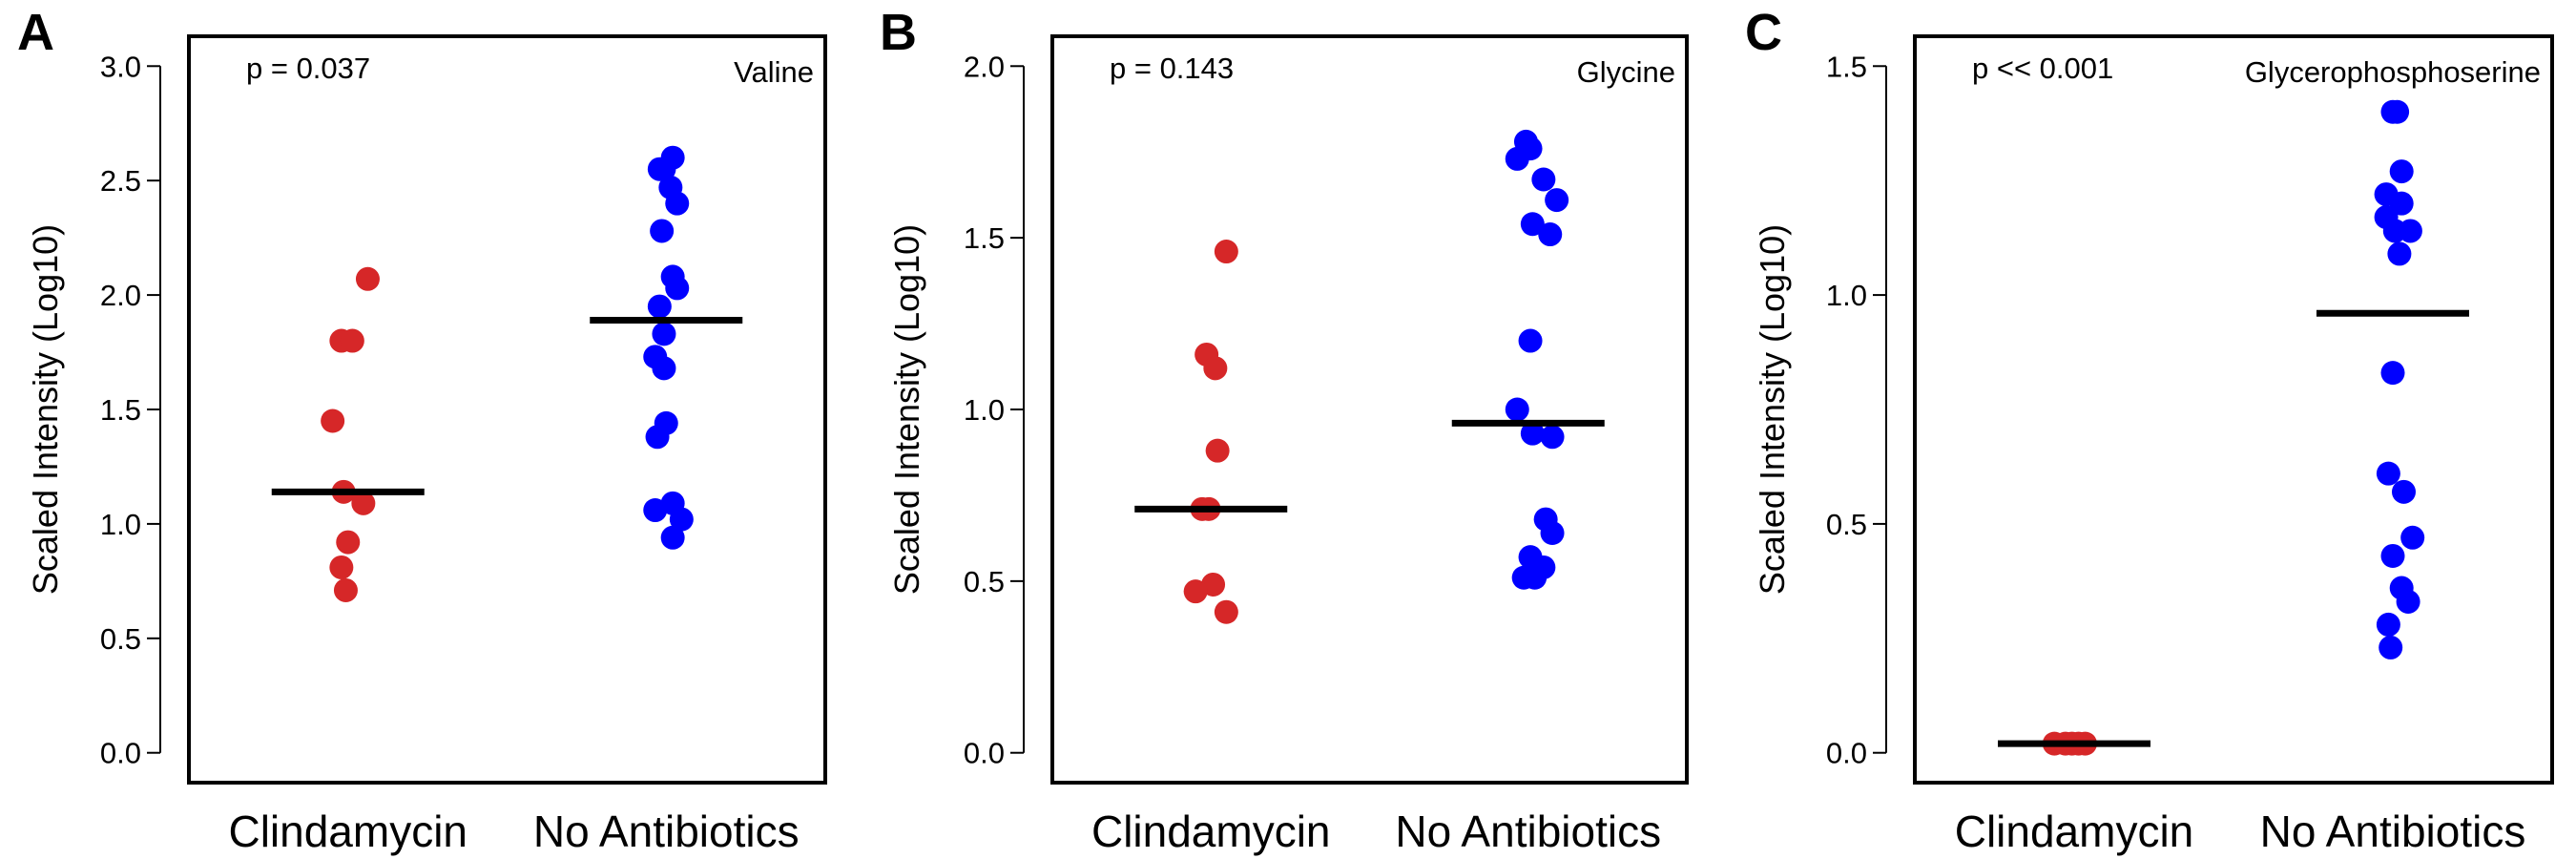 The height and width of the screenshot is (859, 2576). Describe the element at coordinates (2393, 72) in the screenshot. I see `metabolite-title: Glycerophosphoserine` at that location.